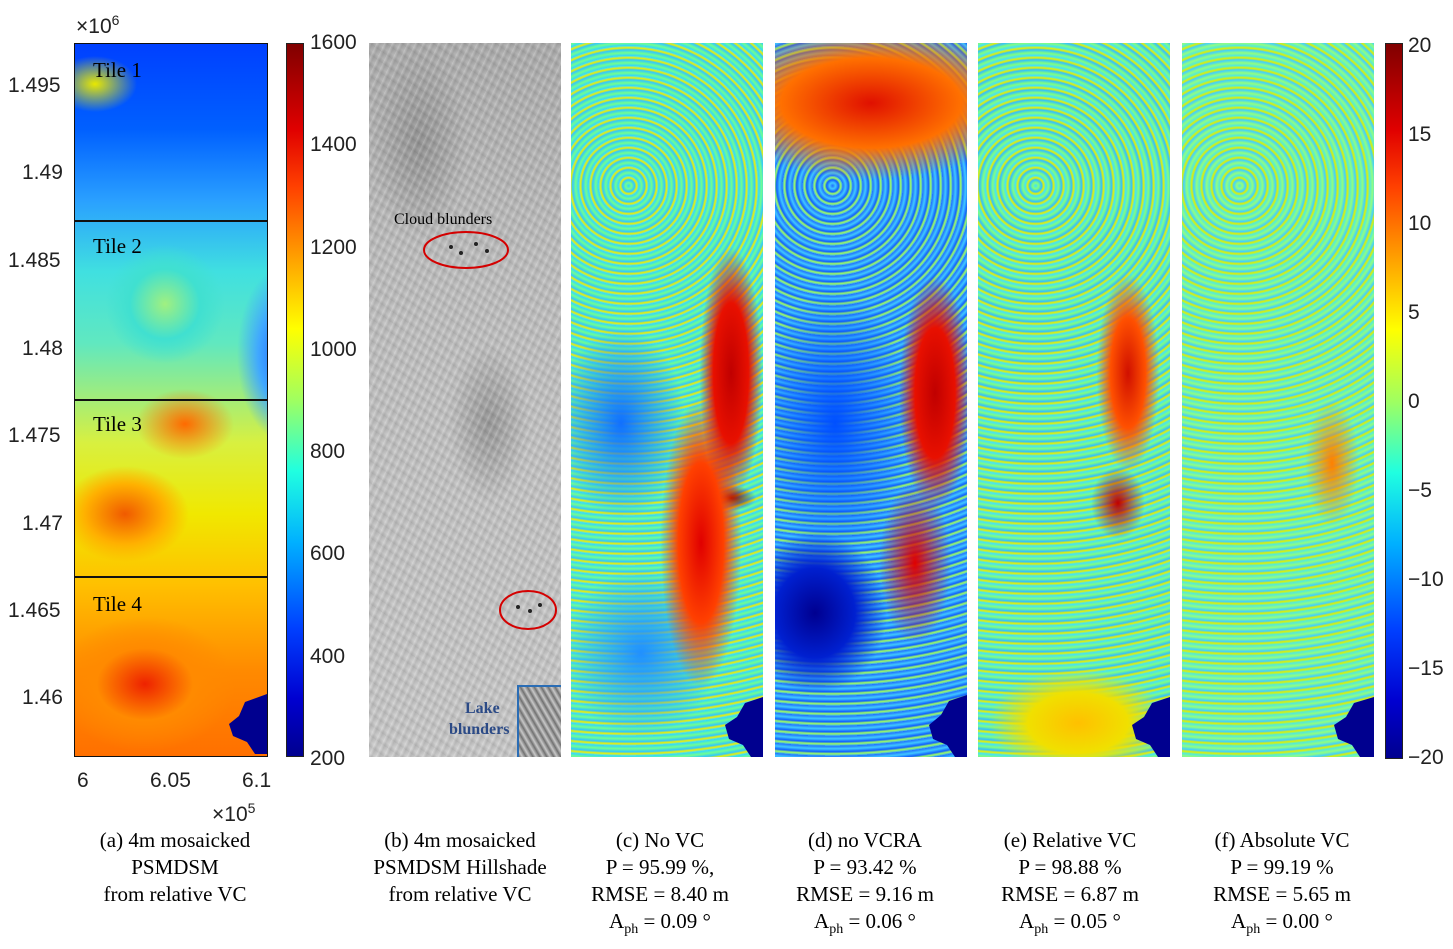 The width and height of the screenshot is (1453, 949). Describe the element at coordinates (117, 246) in the screenshot. I see `tile-2-label: Tile 2` at that location.